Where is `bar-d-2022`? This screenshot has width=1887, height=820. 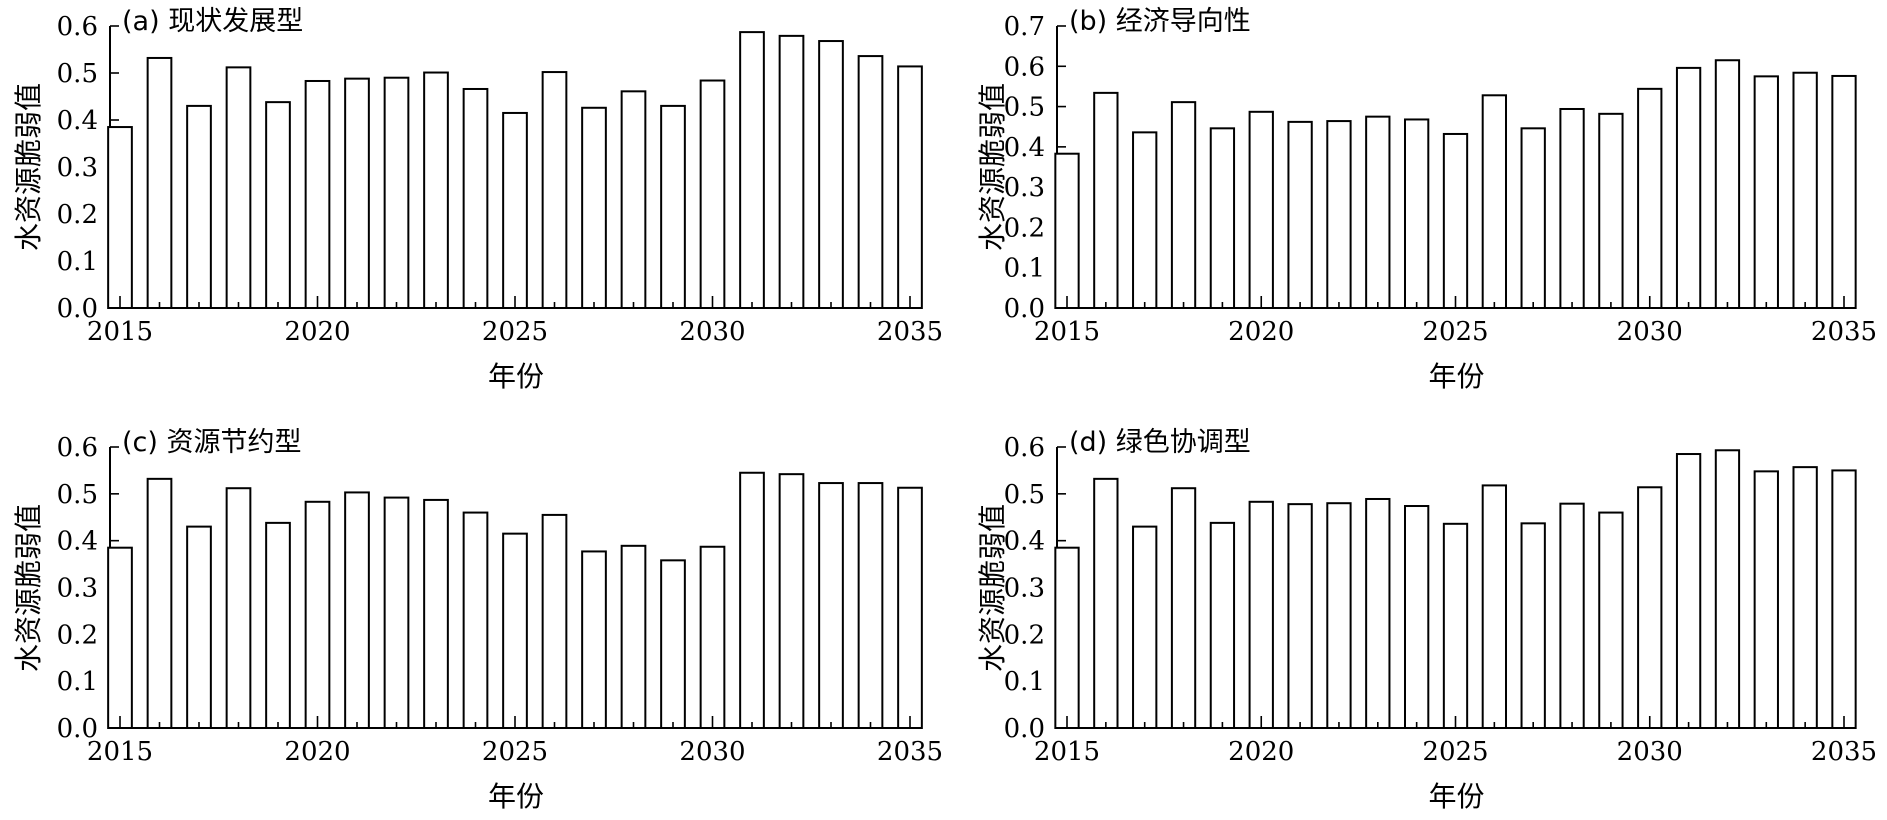 bar-d-2022 is located at coordinates (1339, 616).